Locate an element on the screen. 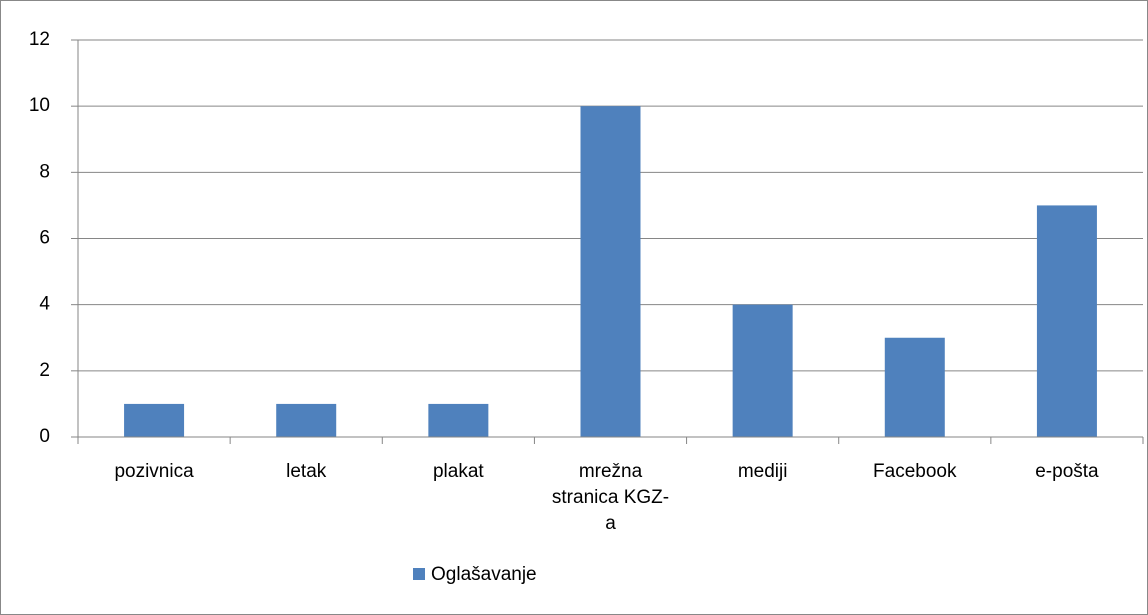 The image size is (1148, 615). y-tick-label: 10 is located at coordinates (39, 105).